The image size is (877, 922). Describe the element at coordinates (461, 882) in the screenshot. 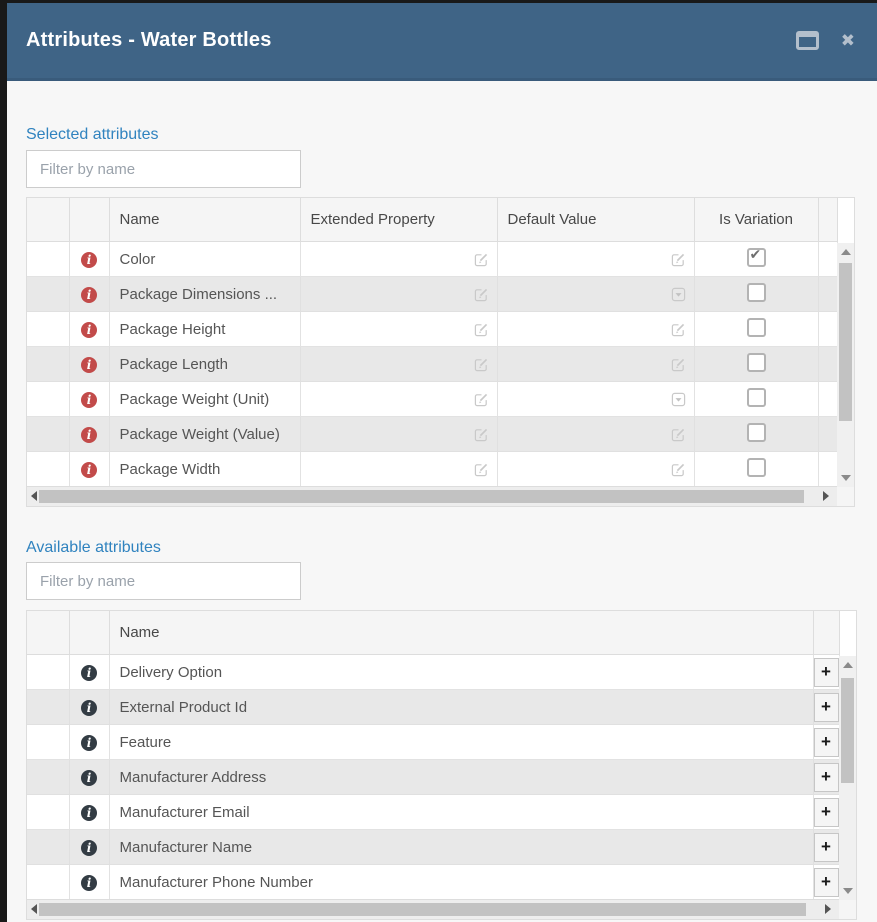

I see `attribute-name: Manufacturer Phone Number` at that location.